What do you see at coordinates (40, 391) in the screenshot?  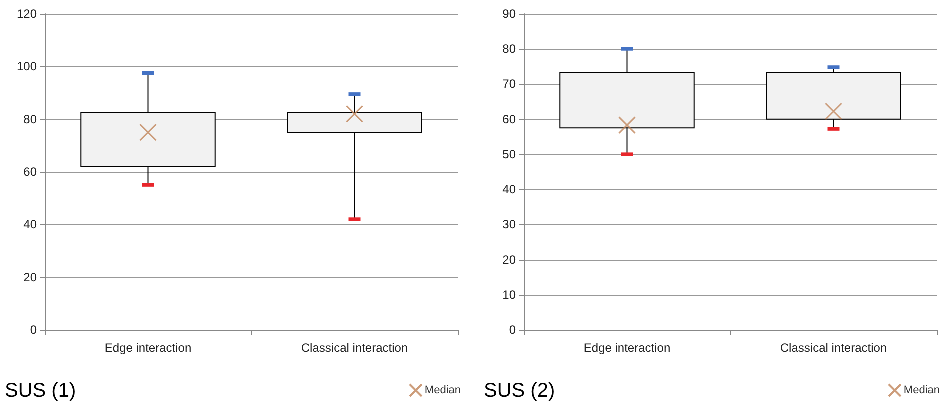 I see `text: SUS (1)` at bounding box center [40, 391].